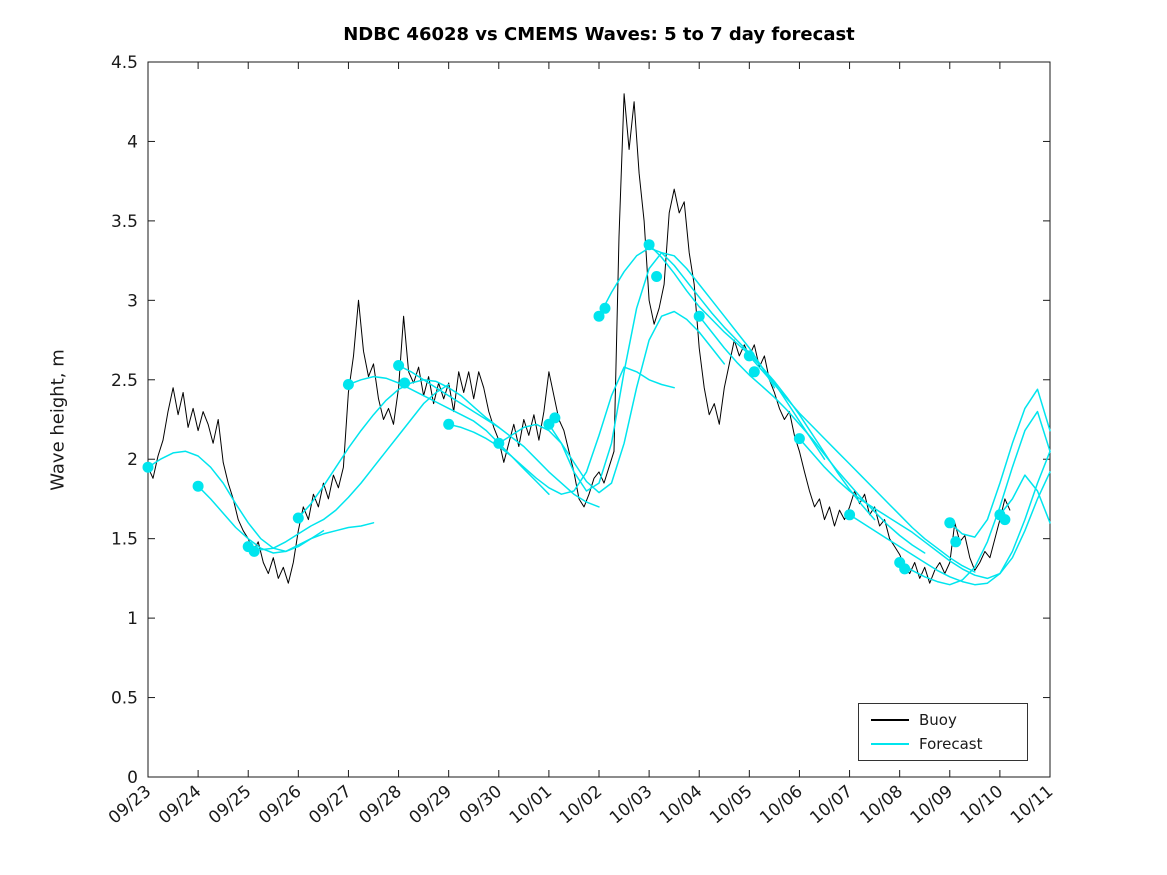  What do you see at coordinates (982, 805) in the screenshot?
I see `x-tick-label: 10/10` at bounding box center [982, 805].